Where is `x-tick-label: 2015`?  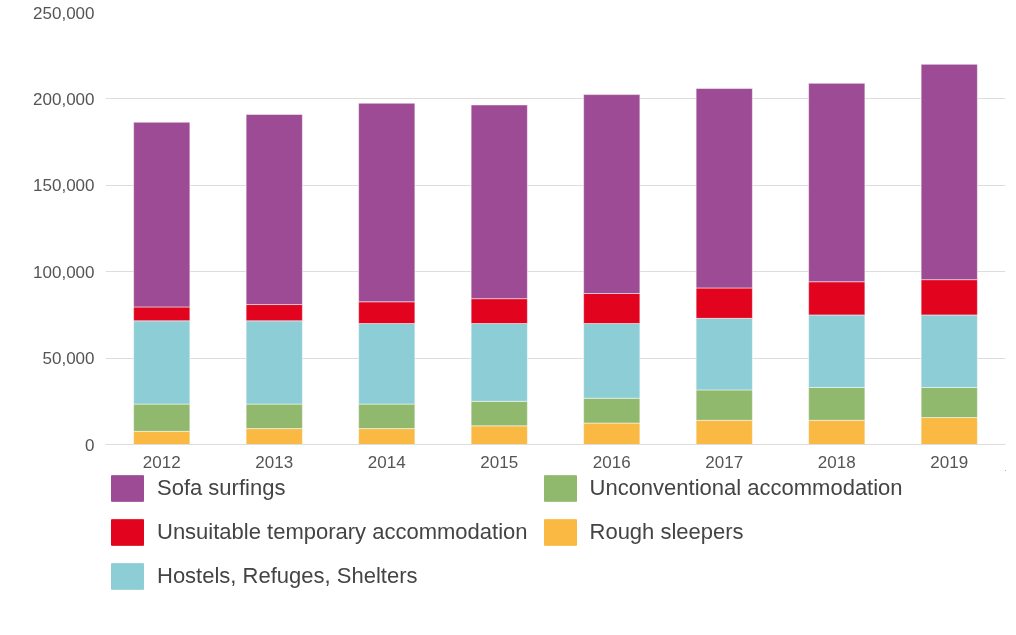 x-tick-label: 2015 is located at coordinates (499, 462).